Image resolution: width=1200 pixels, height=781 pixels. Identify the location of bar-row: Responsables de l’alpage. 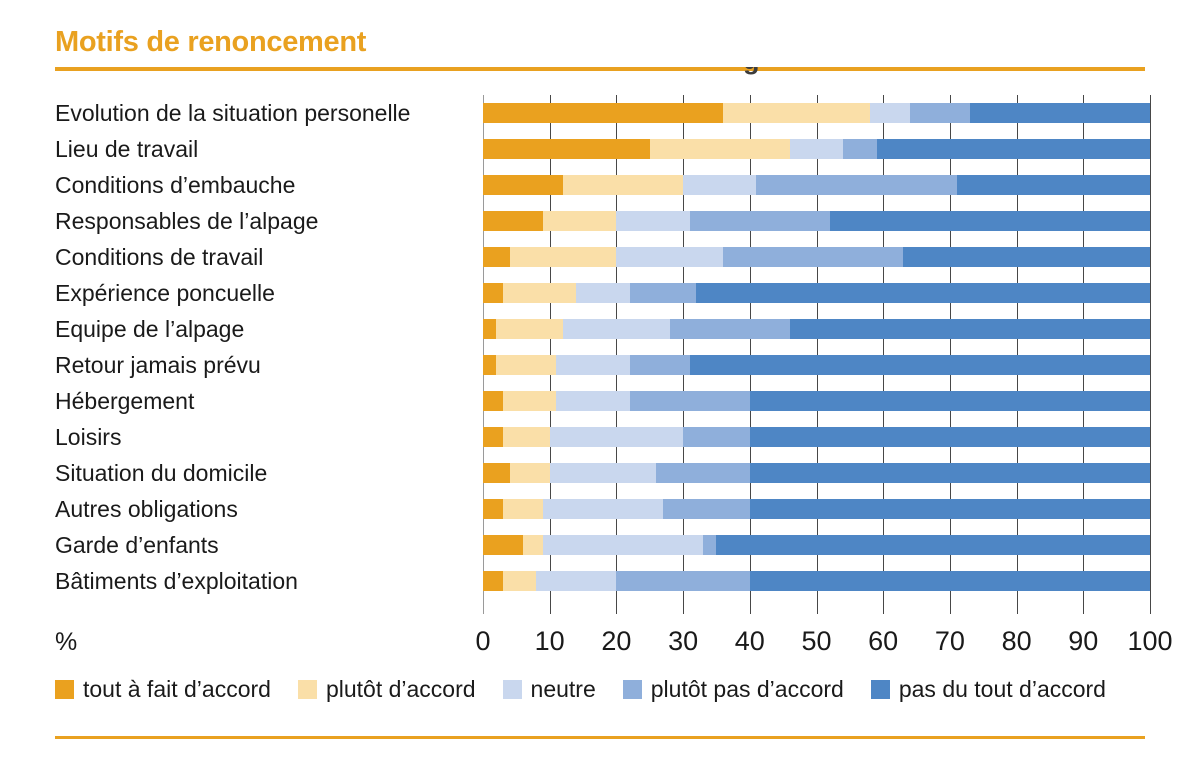
(602, 221).